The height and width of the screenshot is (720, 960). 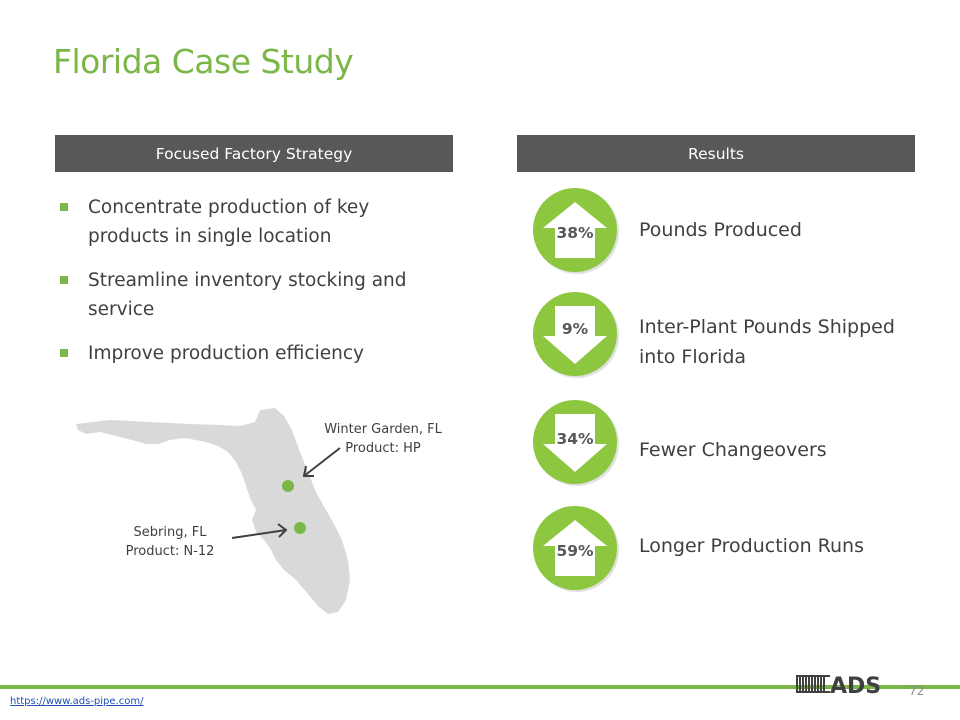 What do you see at coordinates (288, 486) in the screenshot?
I see `winter-garden-marker` at bounding box center [288, 486].